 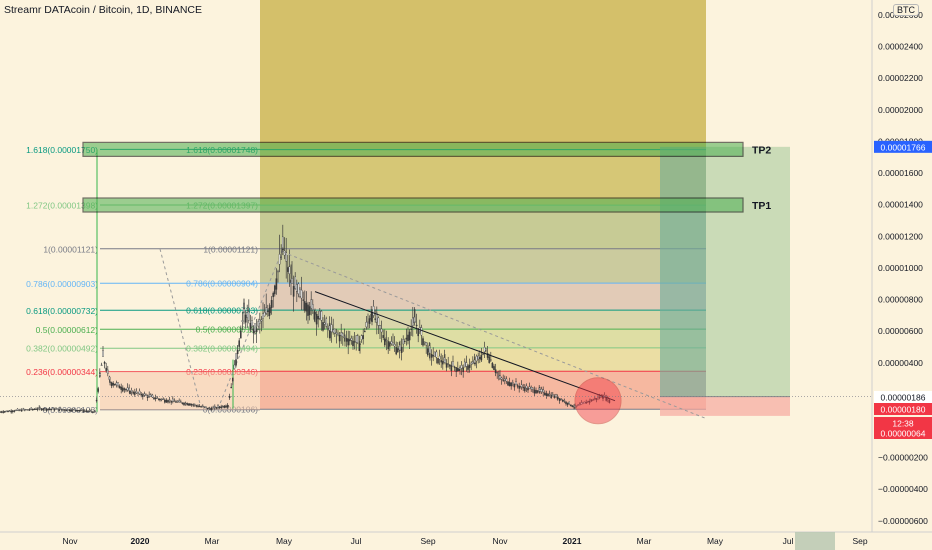 What do you see at coordinates (103, 10) in the screenshot?
I see `chart-title: Streamr DATAcoin / Bitcoin, 1D, BINANCE` at bounding box center [103, 10].